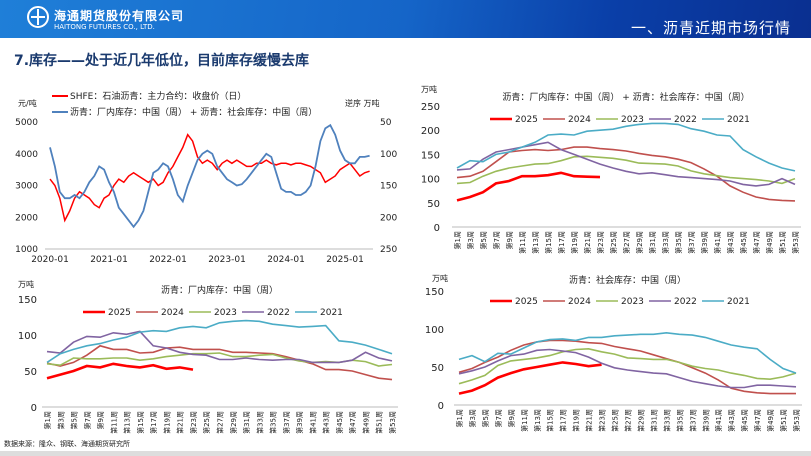 This screenshot has width=811, height=456. What do you see at coordinates (718, 420) in the screenshot?
I see `x-tick: 第41周` at bounding box center [718, 420].